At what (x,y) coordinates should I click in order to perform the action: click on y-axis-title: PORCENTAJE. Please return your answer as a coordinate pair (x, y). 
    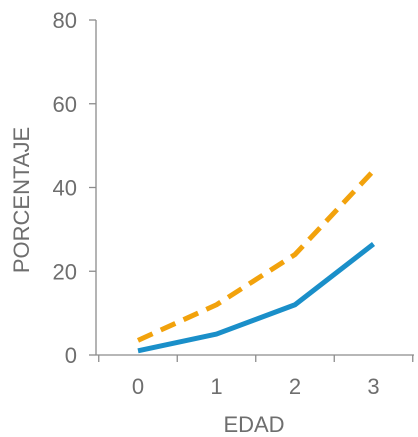
    Looking at the image, I should click on (21, 200).